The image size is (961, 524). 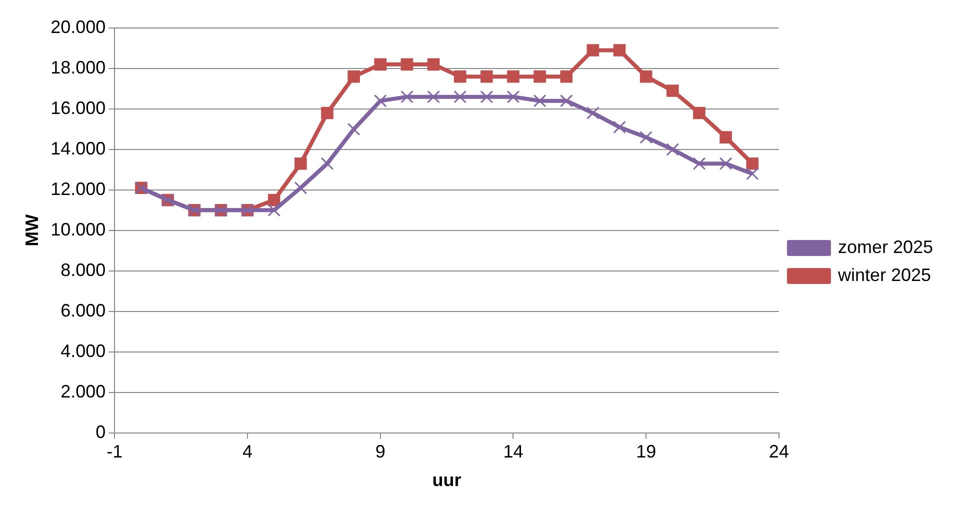 I want to click on y-tick-label: 10.000, so click(x=78, y=229).